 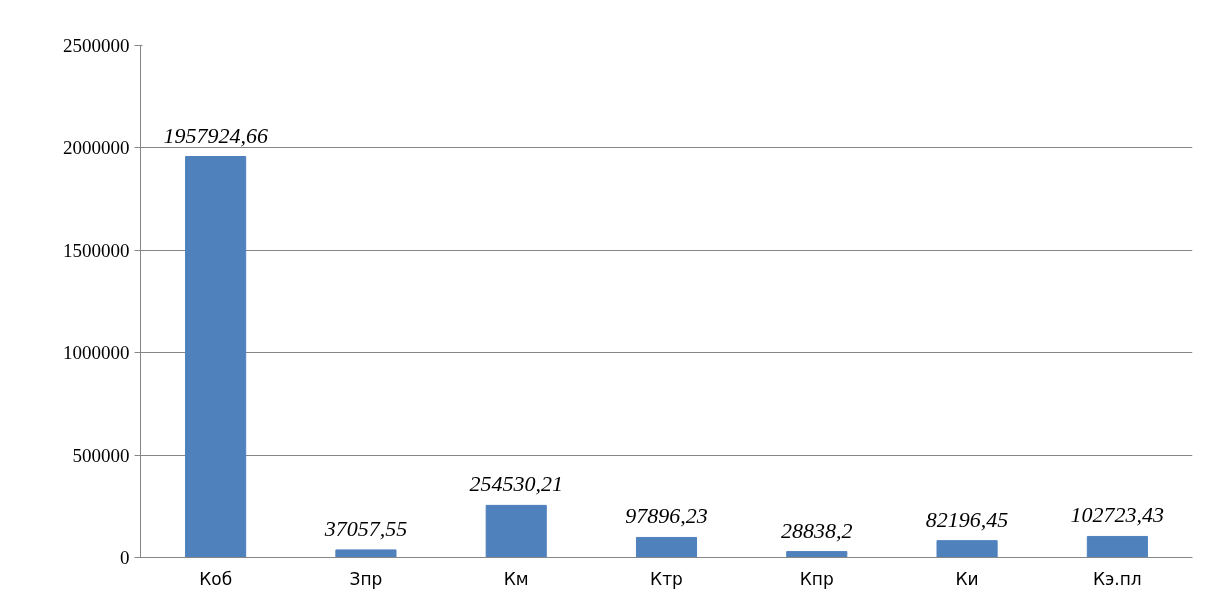 What do you see at coordinates (96, 148) in the screenshot?
I see `y-tick-label: 2000000` at bounding box center [96, 148].